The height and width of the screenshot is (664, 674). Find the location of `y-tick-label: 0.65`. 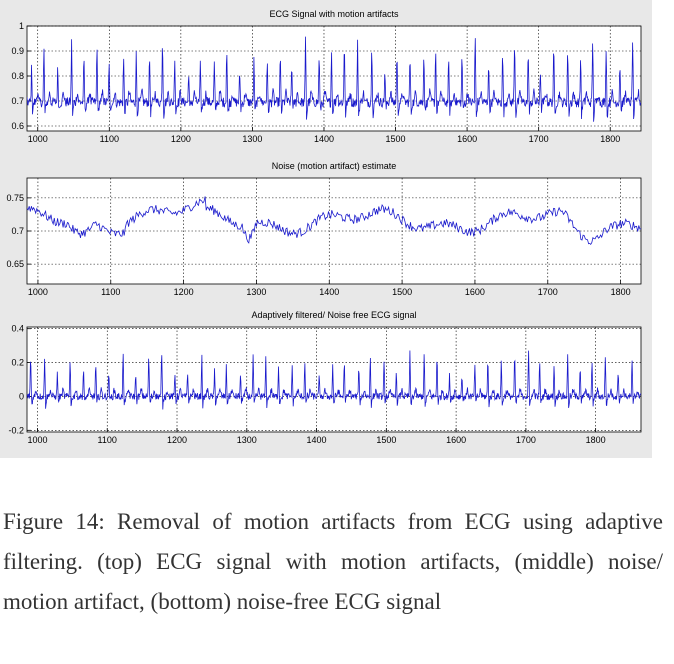

y-tick-label: 0.65 is located at coordinates (15, 264).